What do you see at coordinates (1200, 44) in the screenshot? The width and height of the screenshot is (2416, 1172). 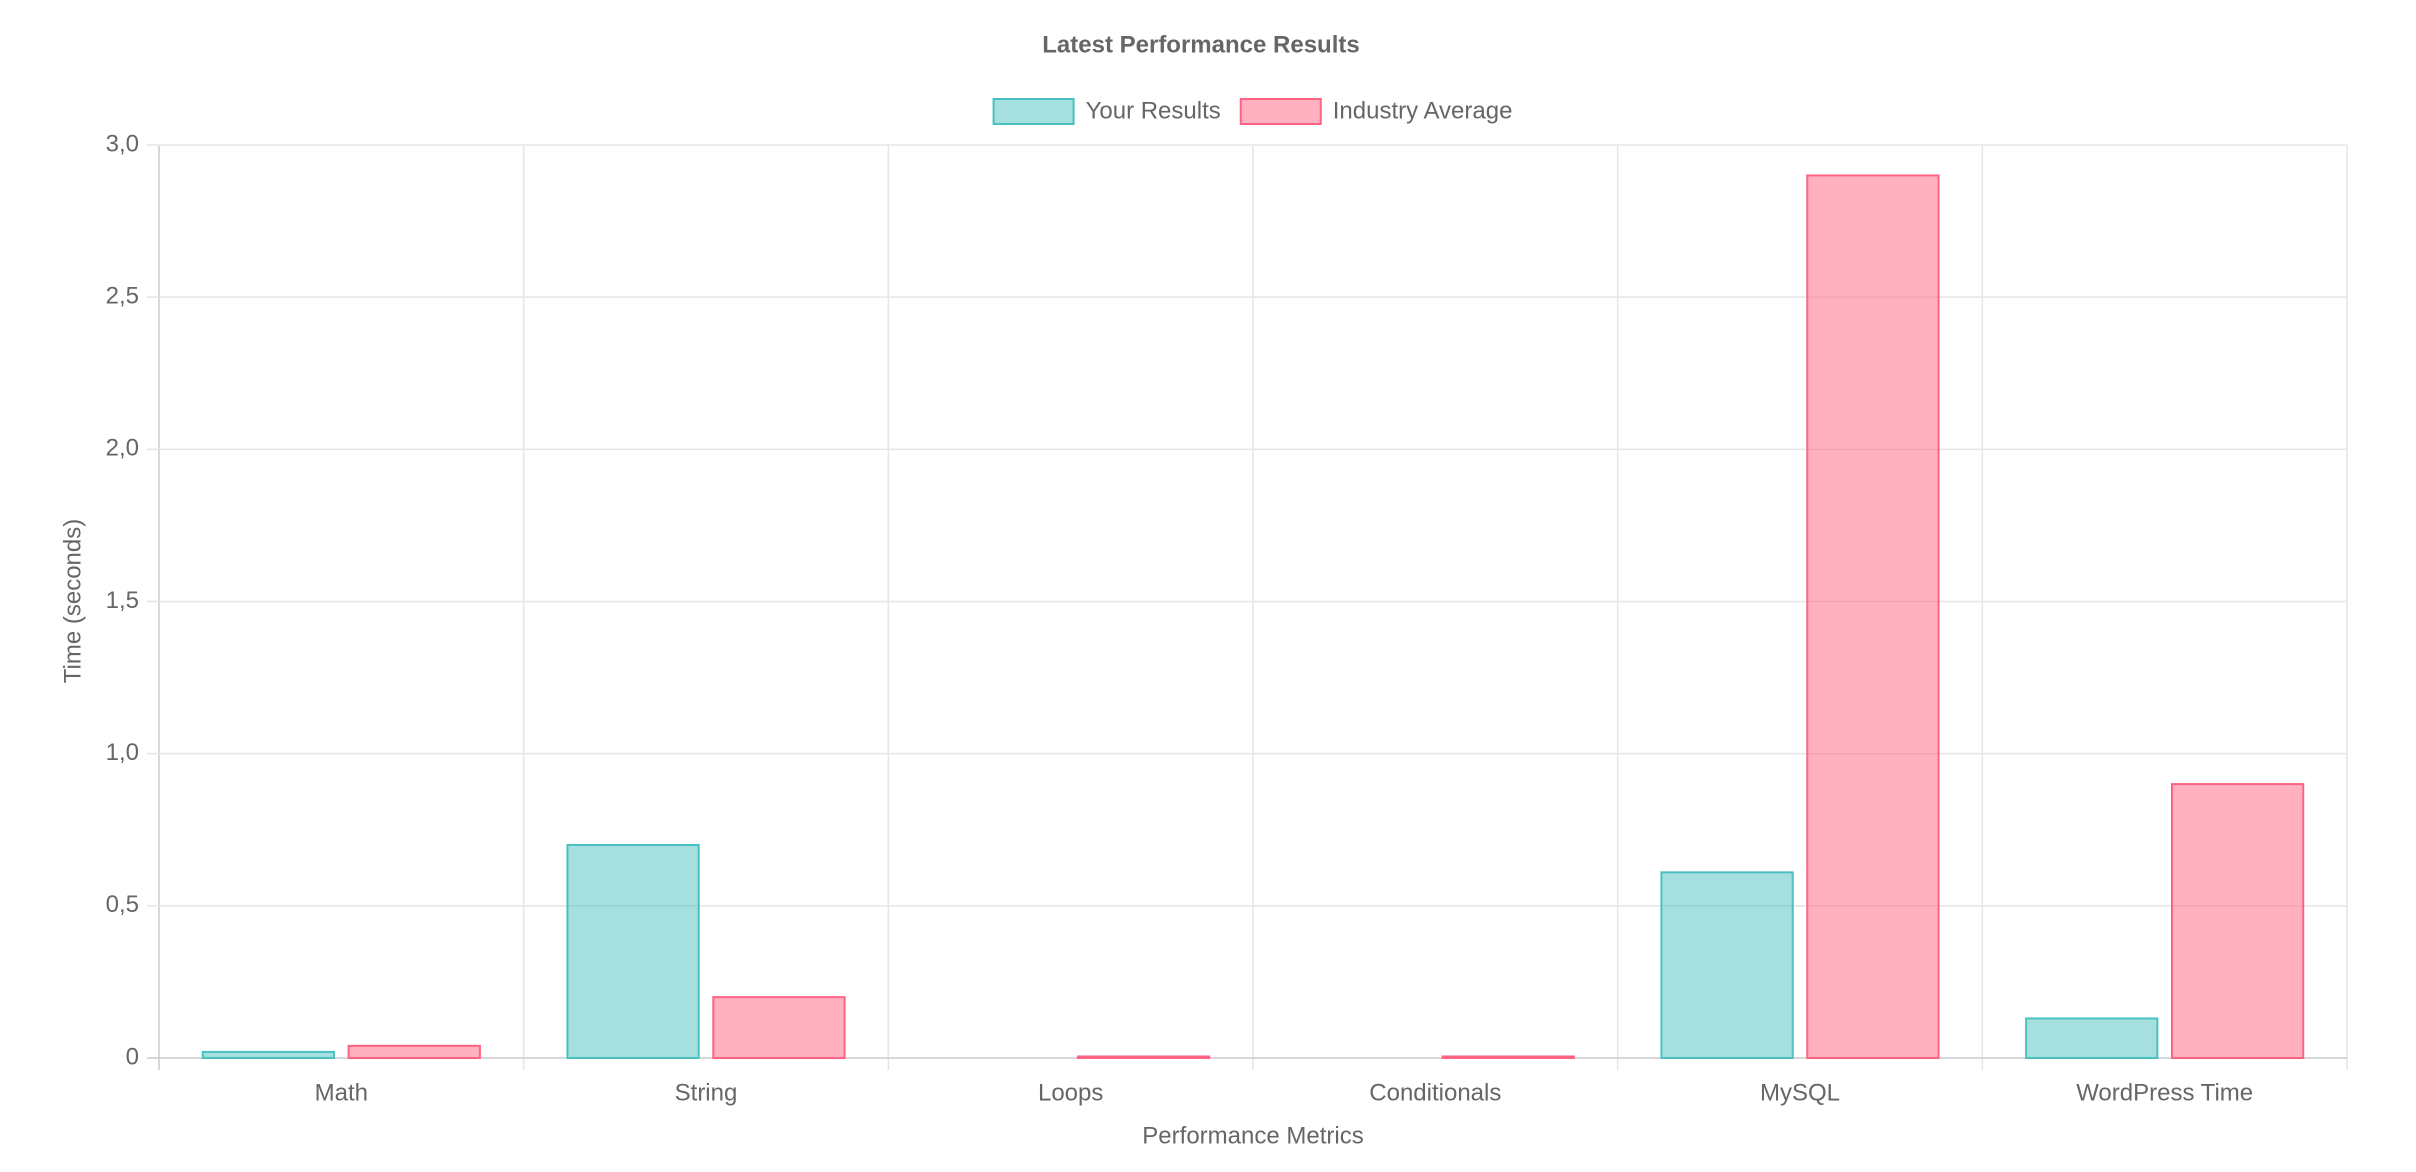 I see `chart-title: Latest Performance Results` at bounding box center [1200, 44].